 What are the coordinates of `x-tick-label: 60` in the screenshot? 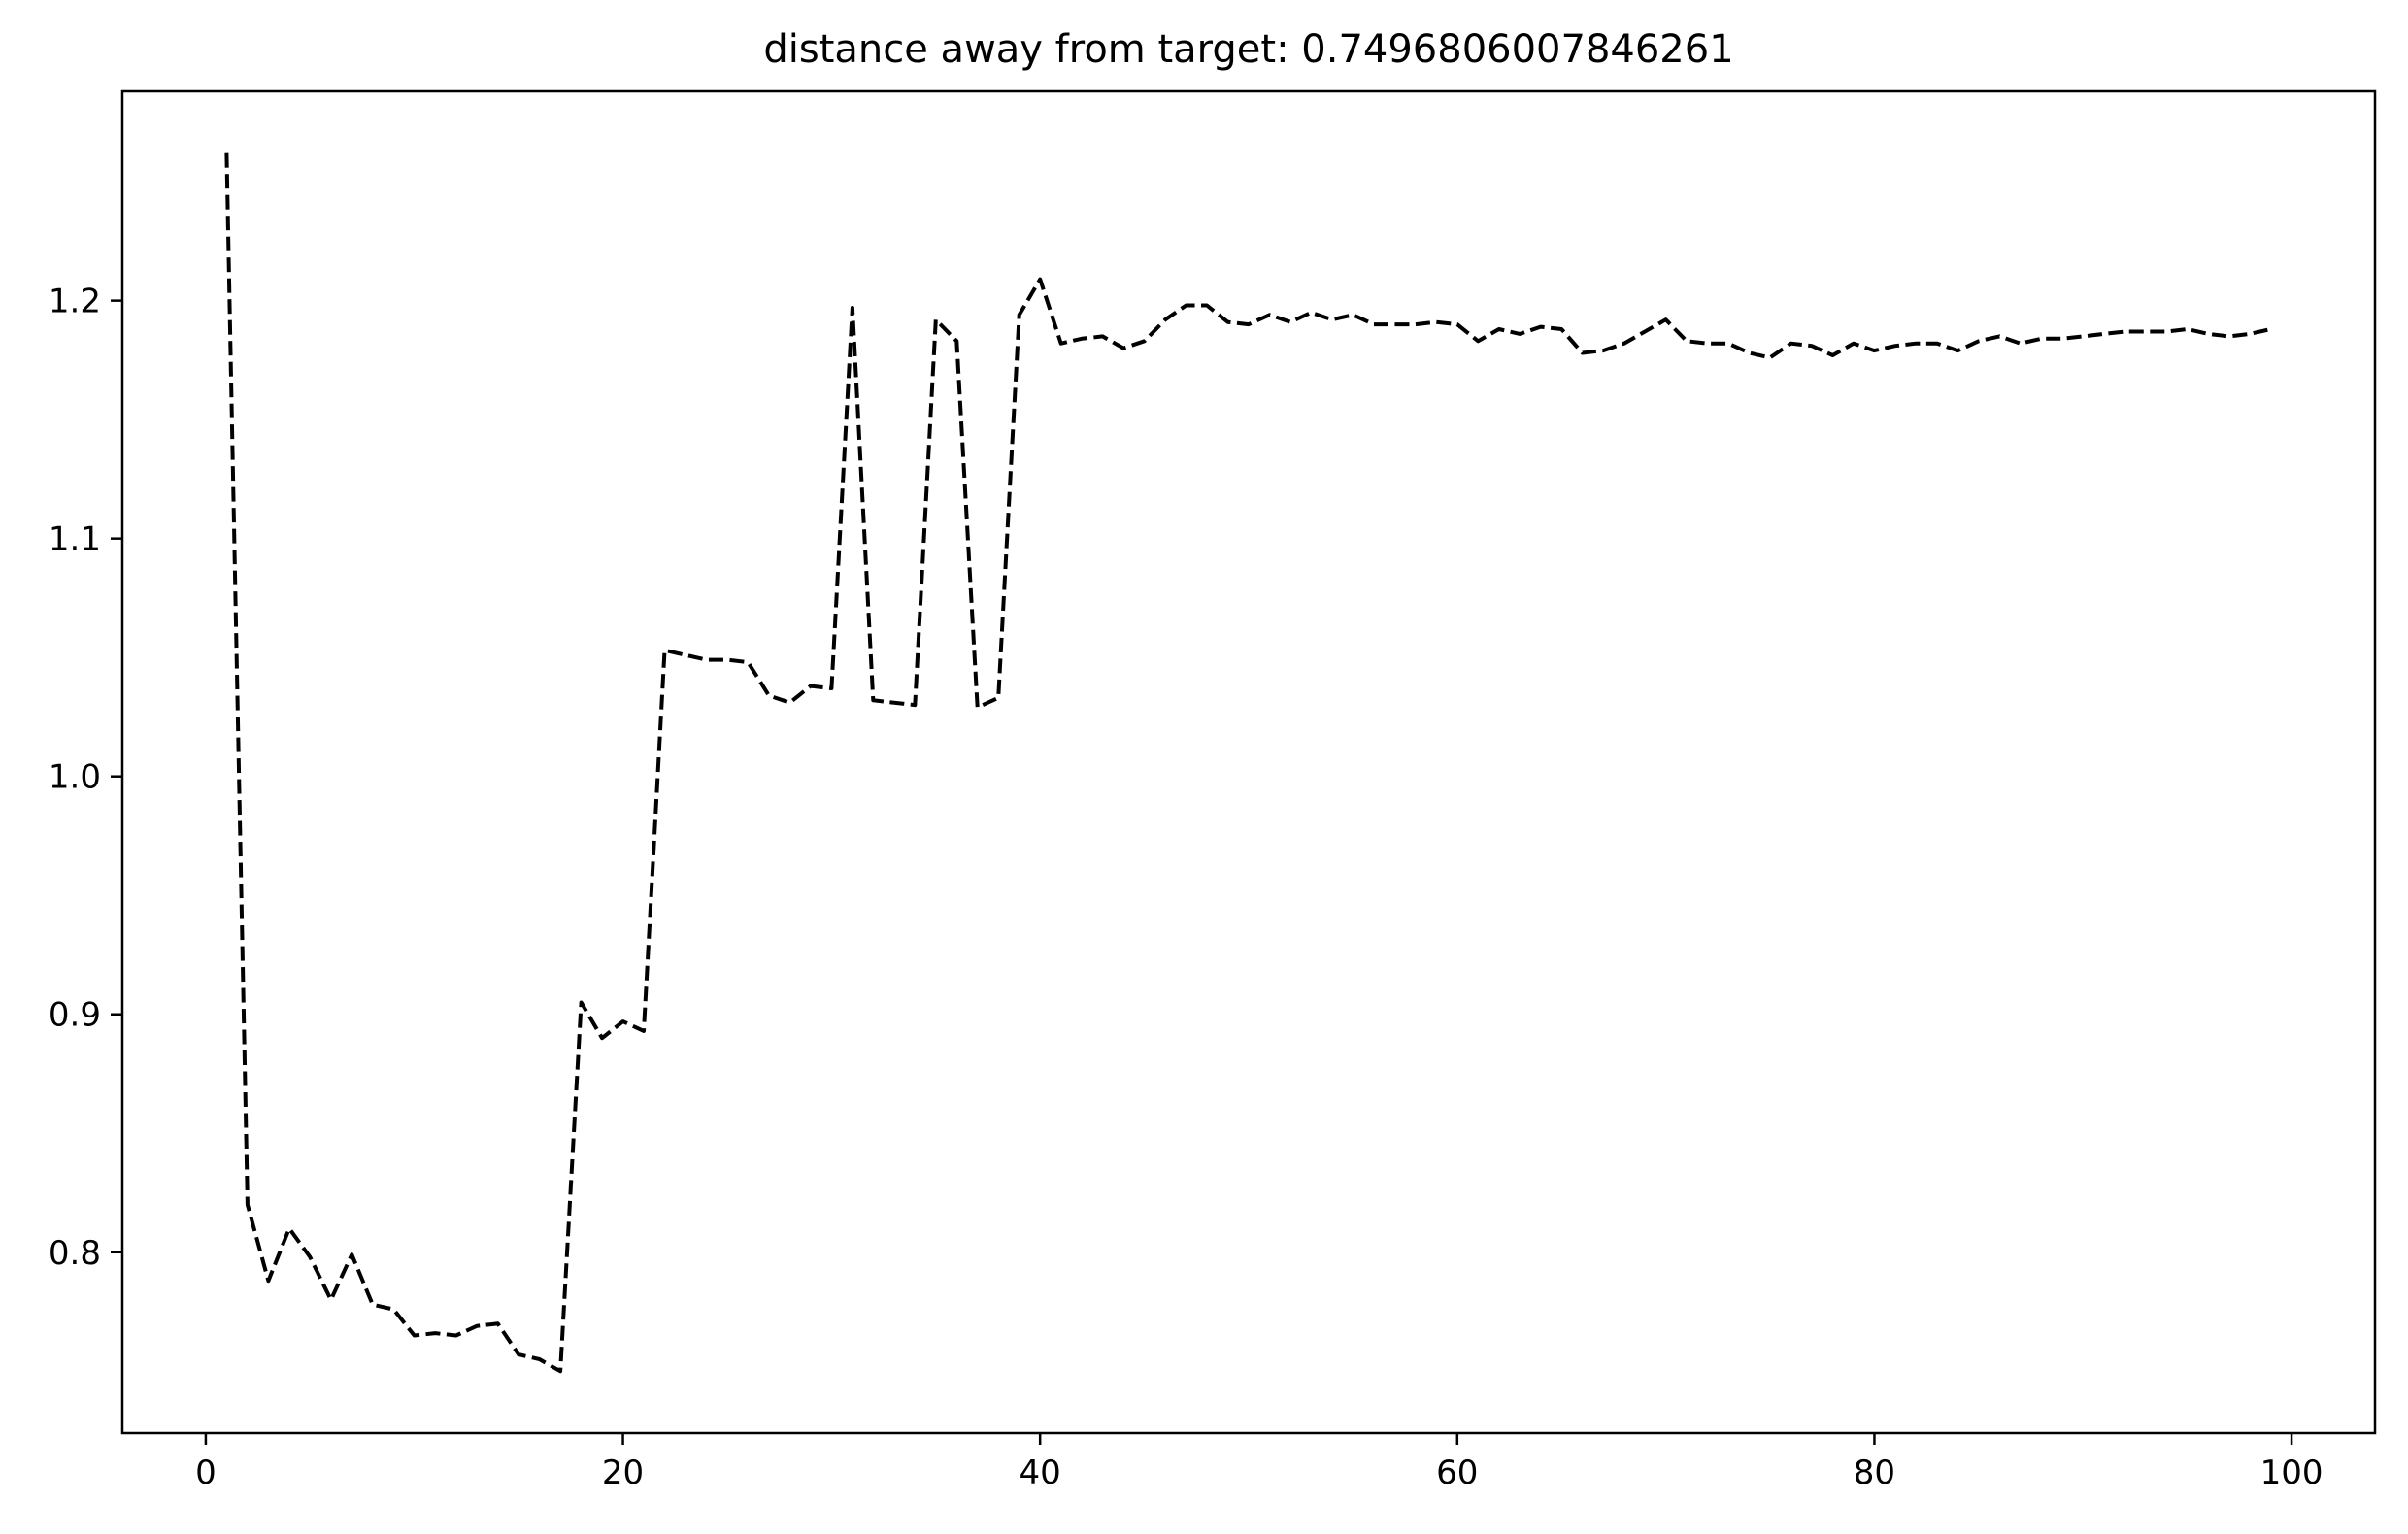 It's located at (1457, 1473).